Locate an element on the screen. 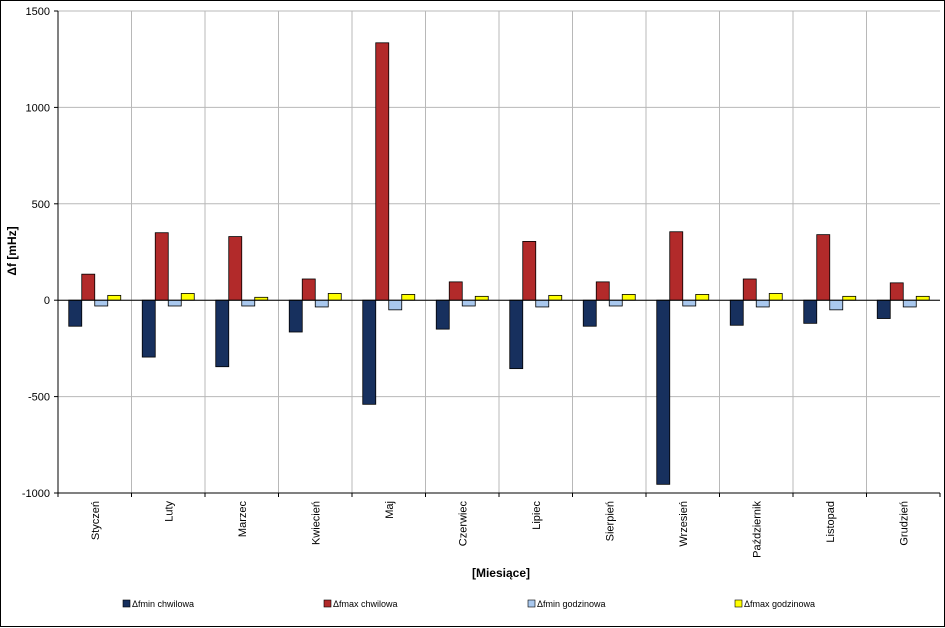  legend-label: Δfmax godzinowa is located at coordinates (779, 604).